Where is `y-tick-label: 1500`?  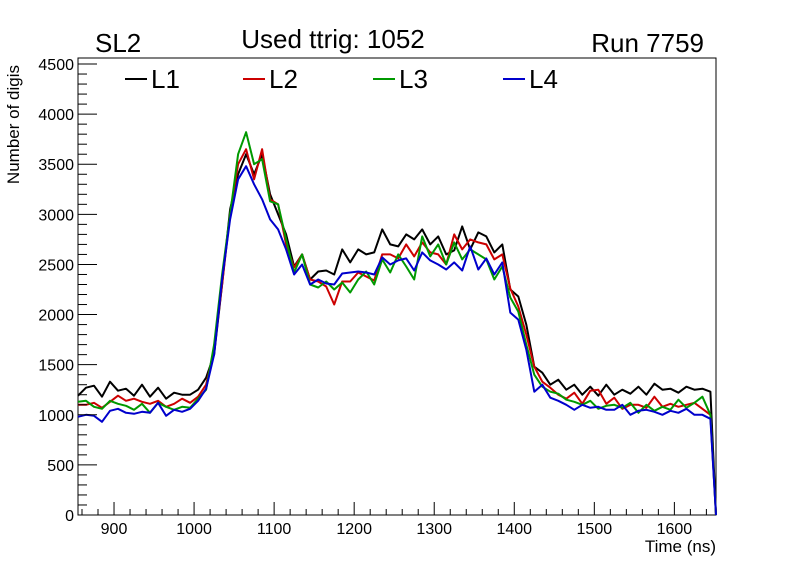
y-tick-label: 1500 is located at coordinates (56, 366).